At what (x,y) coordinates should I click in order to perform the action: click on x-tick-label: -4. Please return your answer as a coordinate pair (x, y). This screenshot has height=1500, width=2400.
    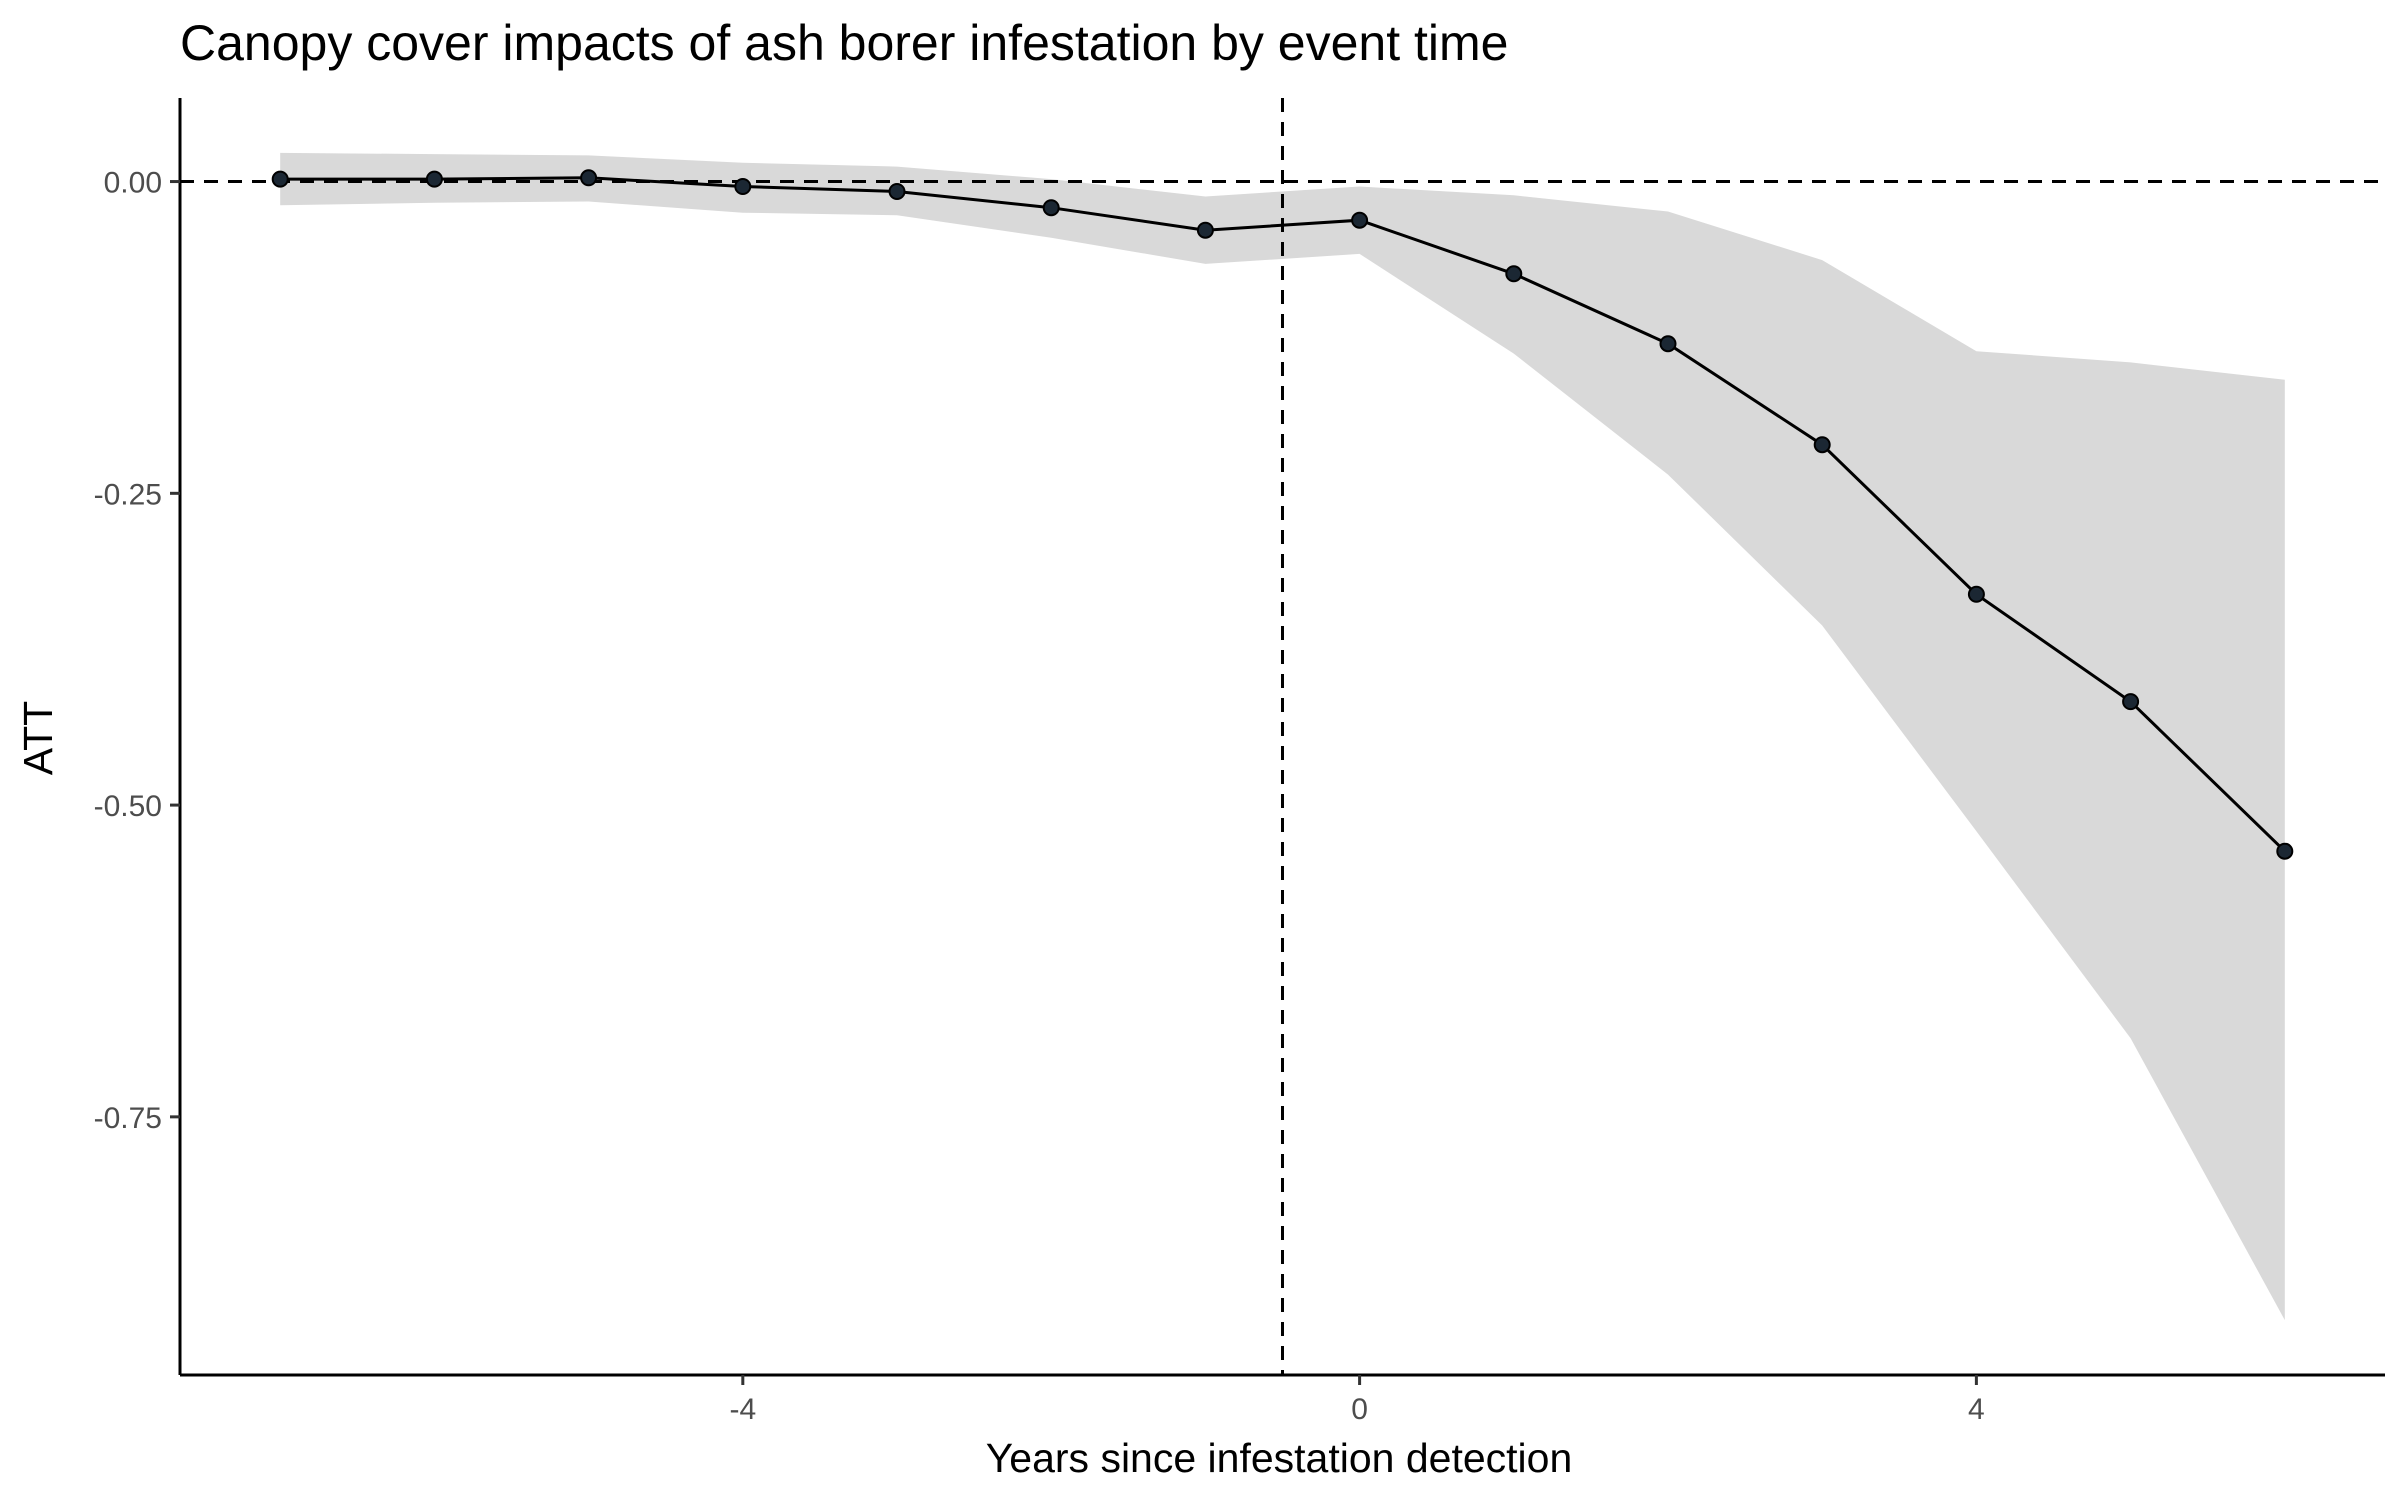
    Looking at the image, I should click on (742, 1409).